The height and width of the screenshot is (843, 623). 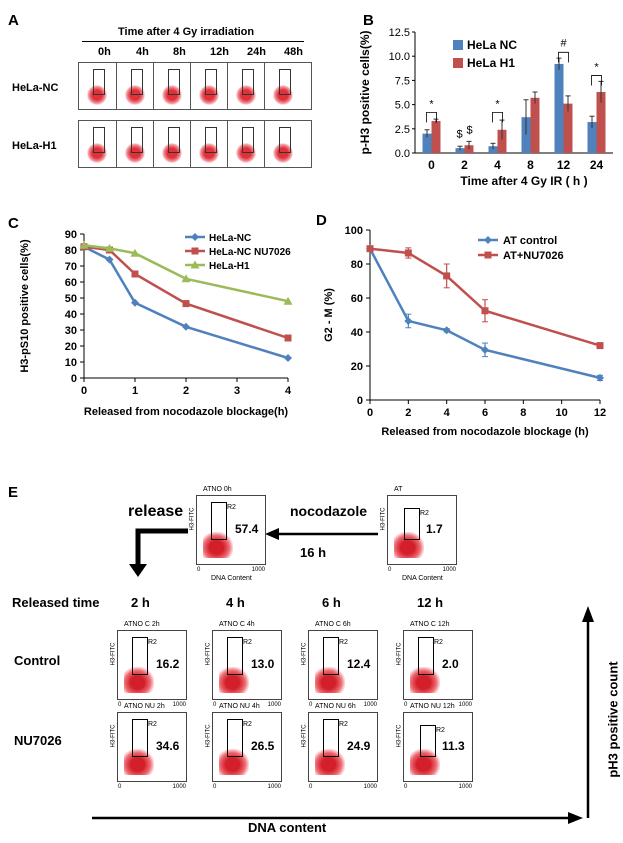 I want to click on panel-a-row-label: HeLa-NC, so click(x=35, y=88).